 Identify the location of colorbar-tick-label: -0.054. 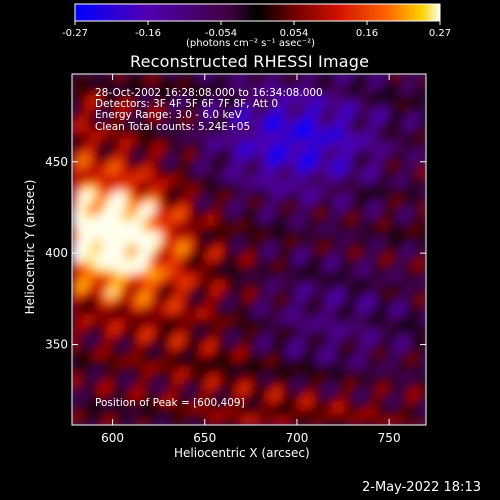
(221, 33).